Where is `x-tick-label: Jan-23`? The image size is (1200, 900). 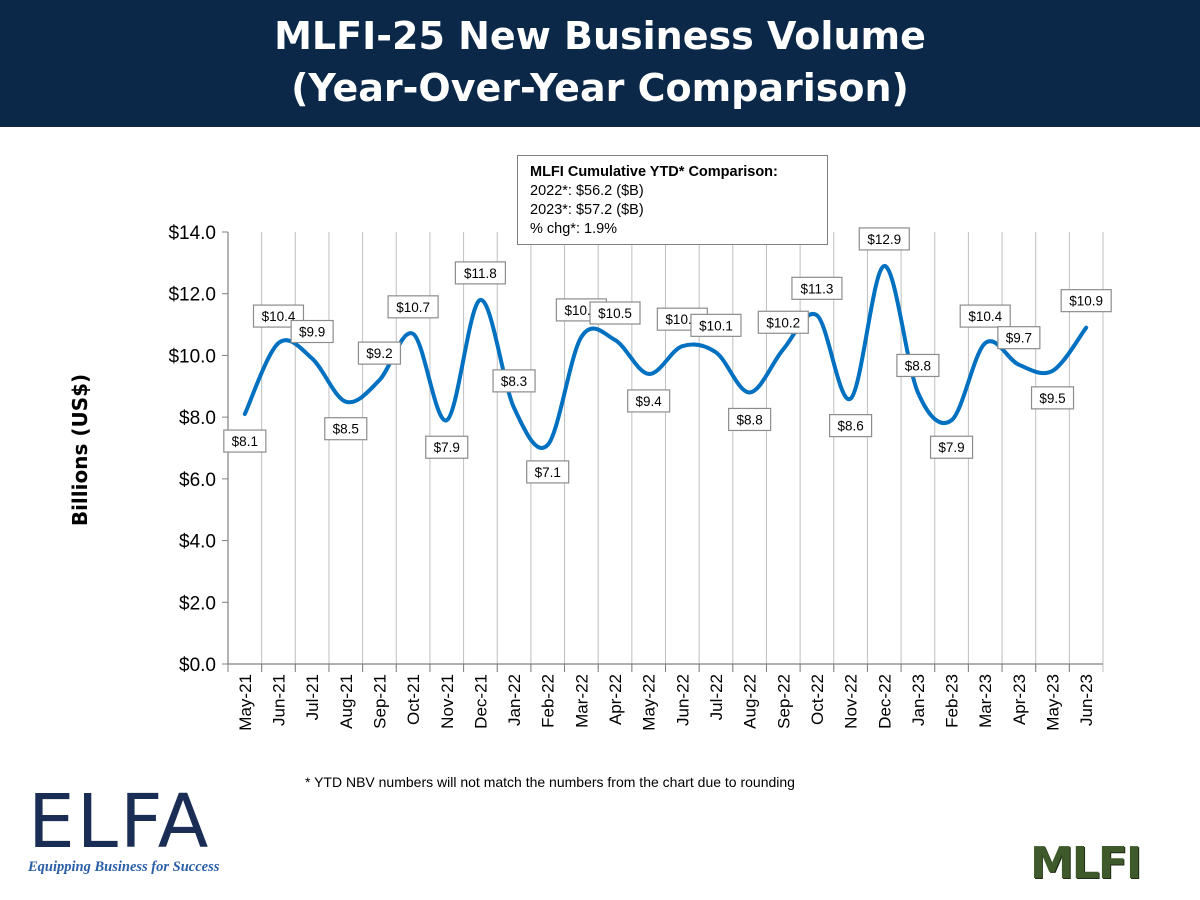
x-tick-label: Jan-23 is located at coordinates (918, 700).